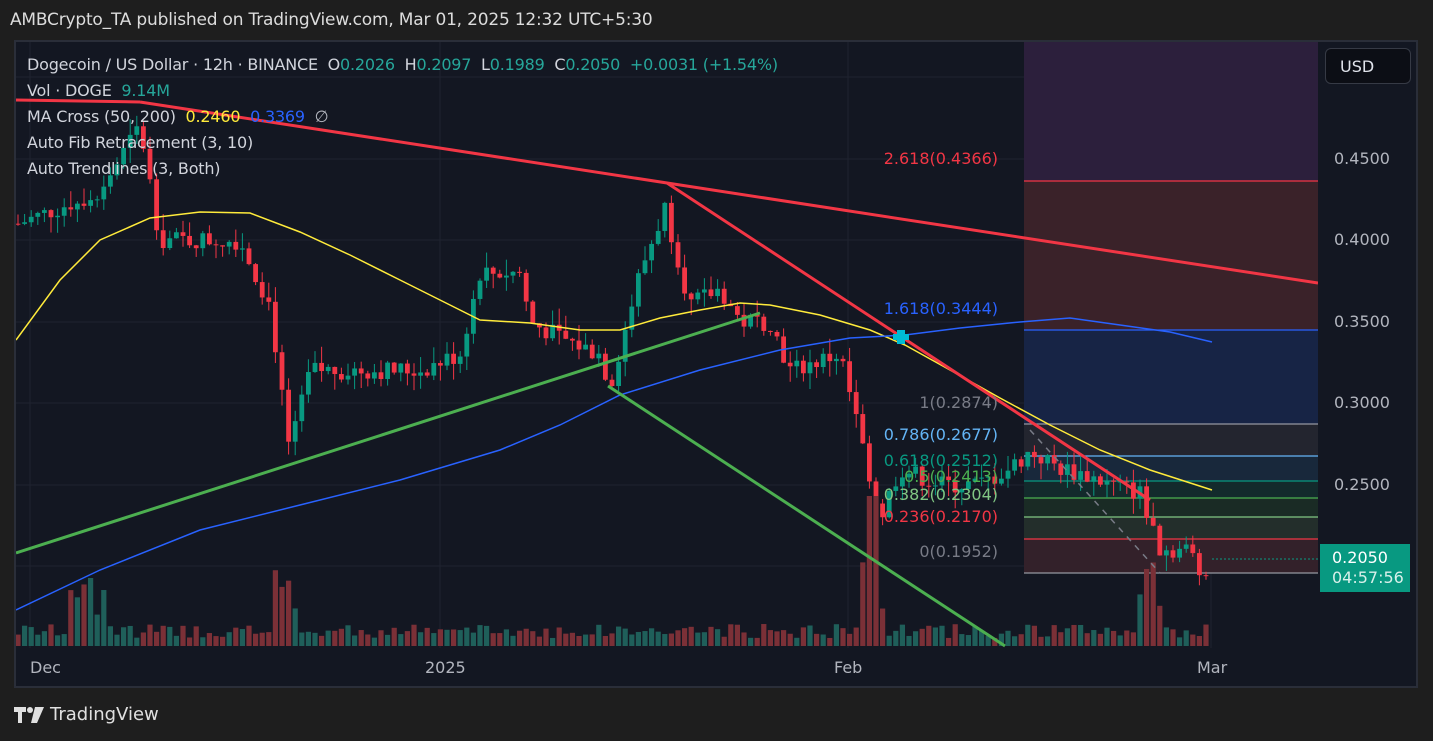  Describe the element at coordinates (1368, 577) in the screenshot. I see `bar-countdown: 04:57:56` at that location.